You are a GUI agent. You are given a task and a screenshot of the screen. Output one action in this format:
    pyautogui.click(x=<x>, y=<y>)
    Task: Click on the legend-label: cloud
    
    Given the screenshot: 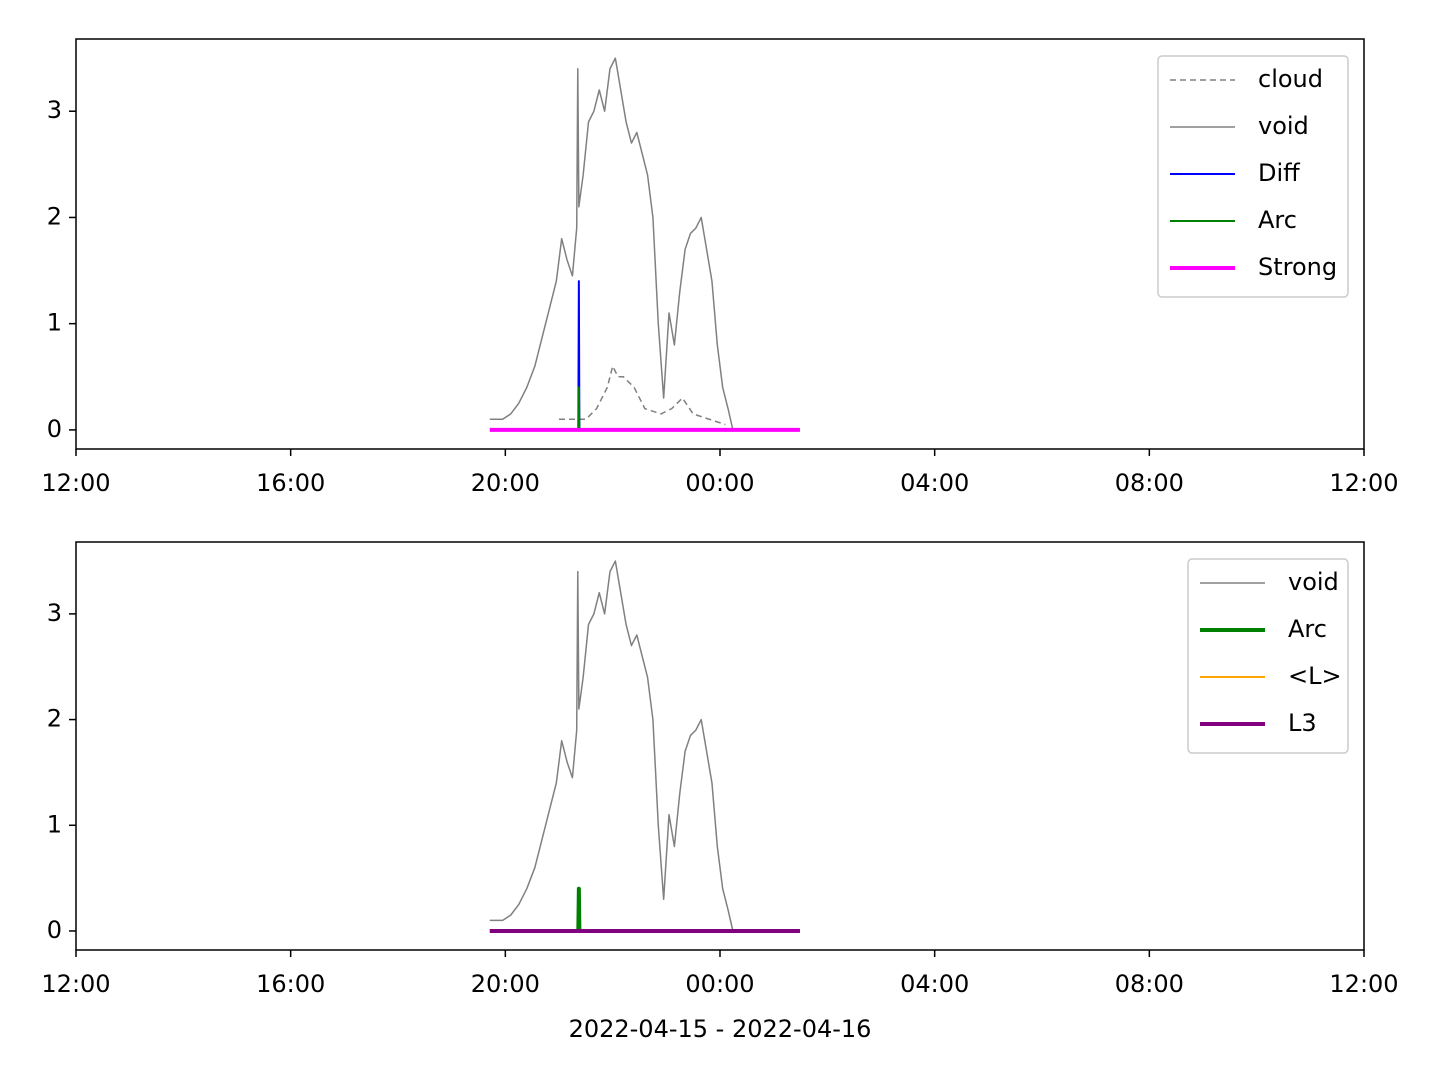 What is the action you would take?
    pyautogui.click(x=1290, y=79)
    